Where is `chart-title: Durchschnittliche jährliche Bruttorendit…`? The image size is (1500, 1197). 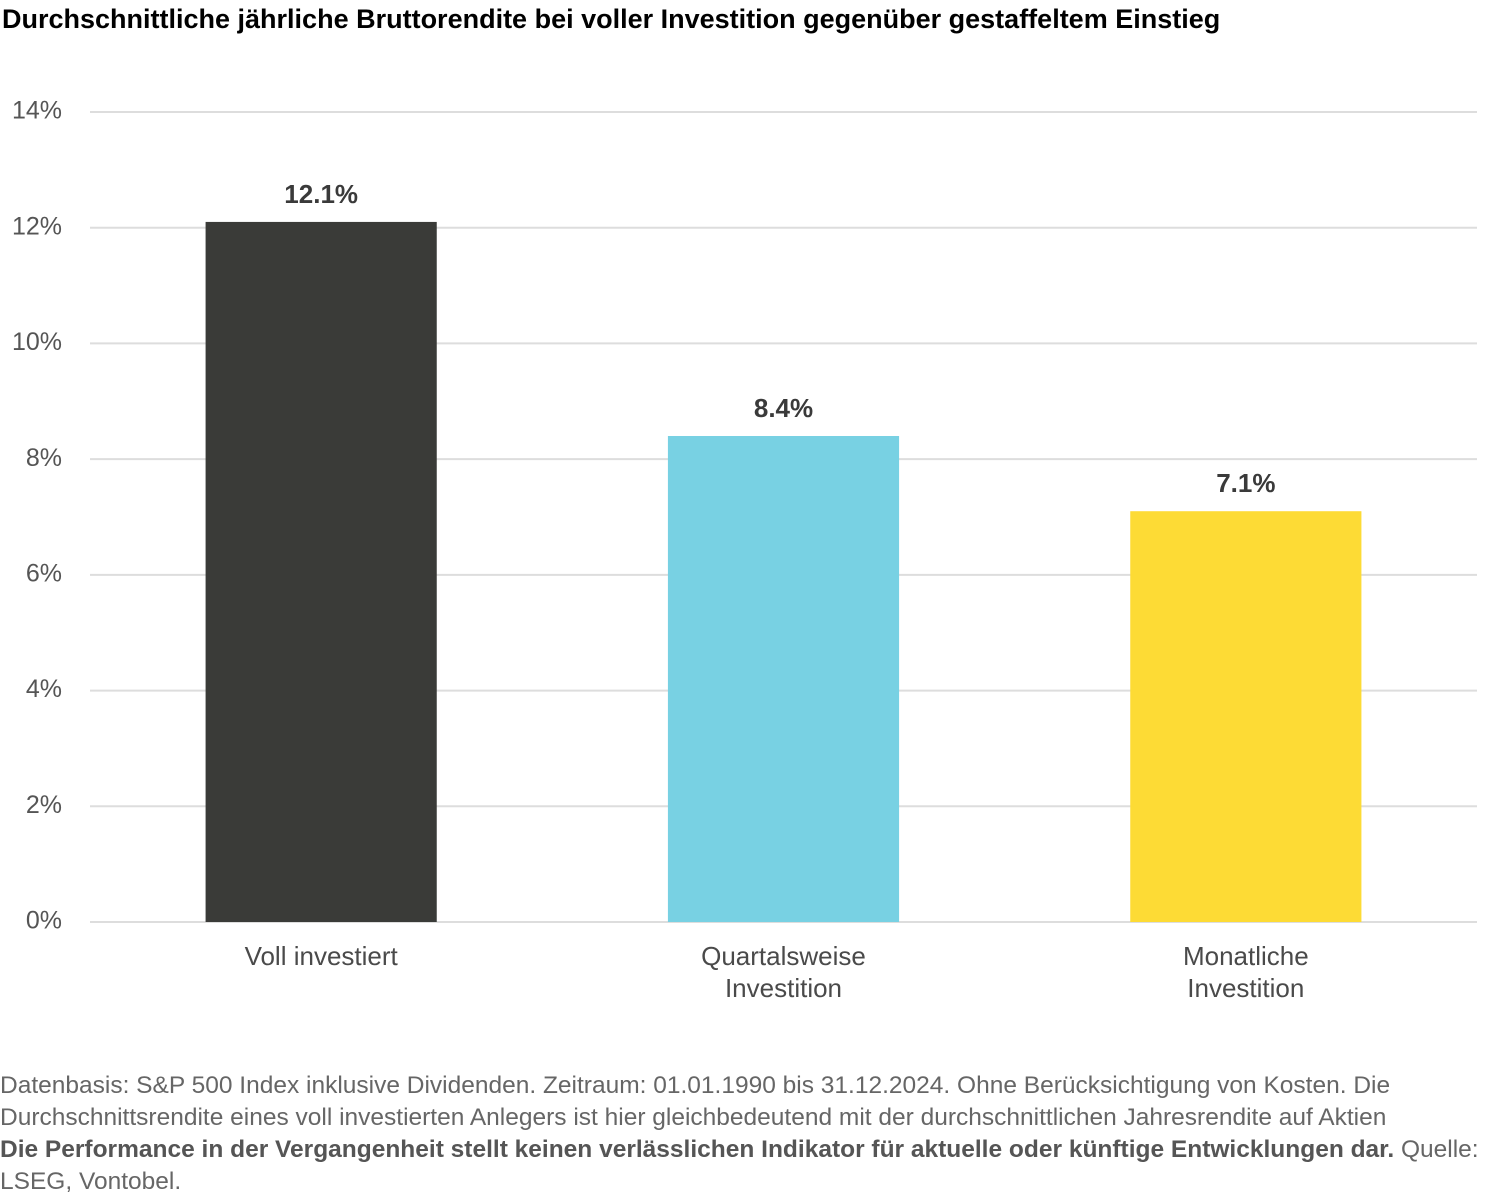
chart-title: Durchschnittliche jährliche Bruttorendit… is located at coordinates (611, 19).